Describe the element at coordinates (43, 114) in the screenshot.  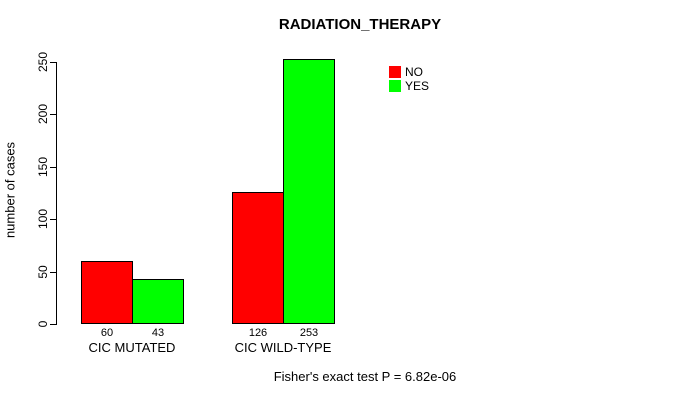
I see `y-tick-label: 200` at that location.